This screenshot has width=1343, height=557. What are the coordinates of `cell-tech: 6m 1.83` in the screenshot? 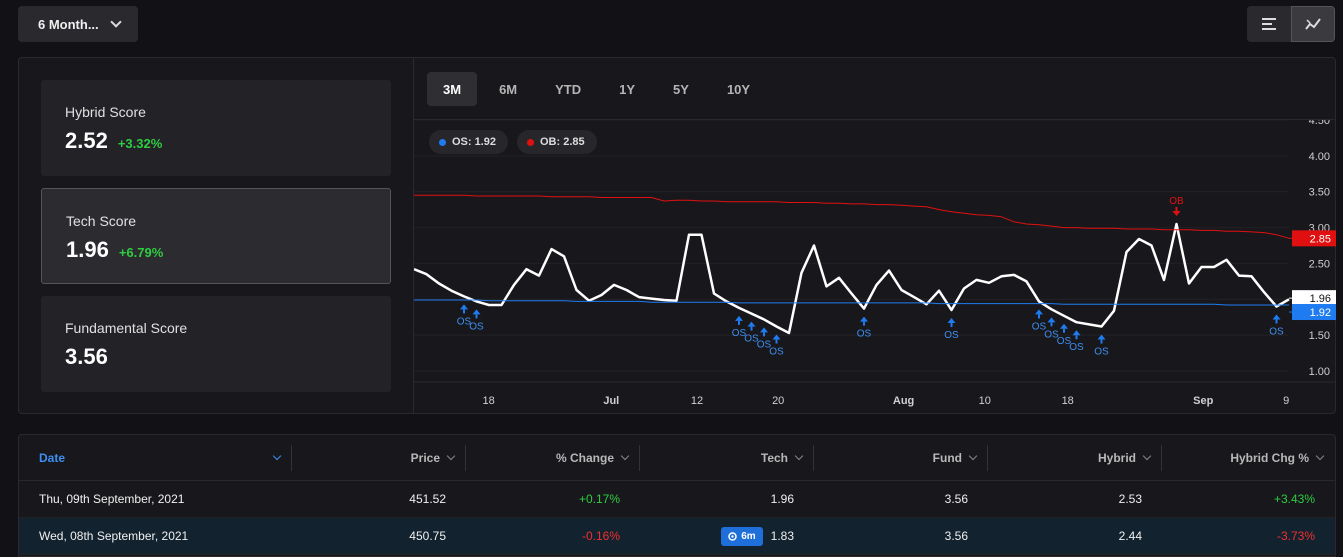 It's located at (727, 536).